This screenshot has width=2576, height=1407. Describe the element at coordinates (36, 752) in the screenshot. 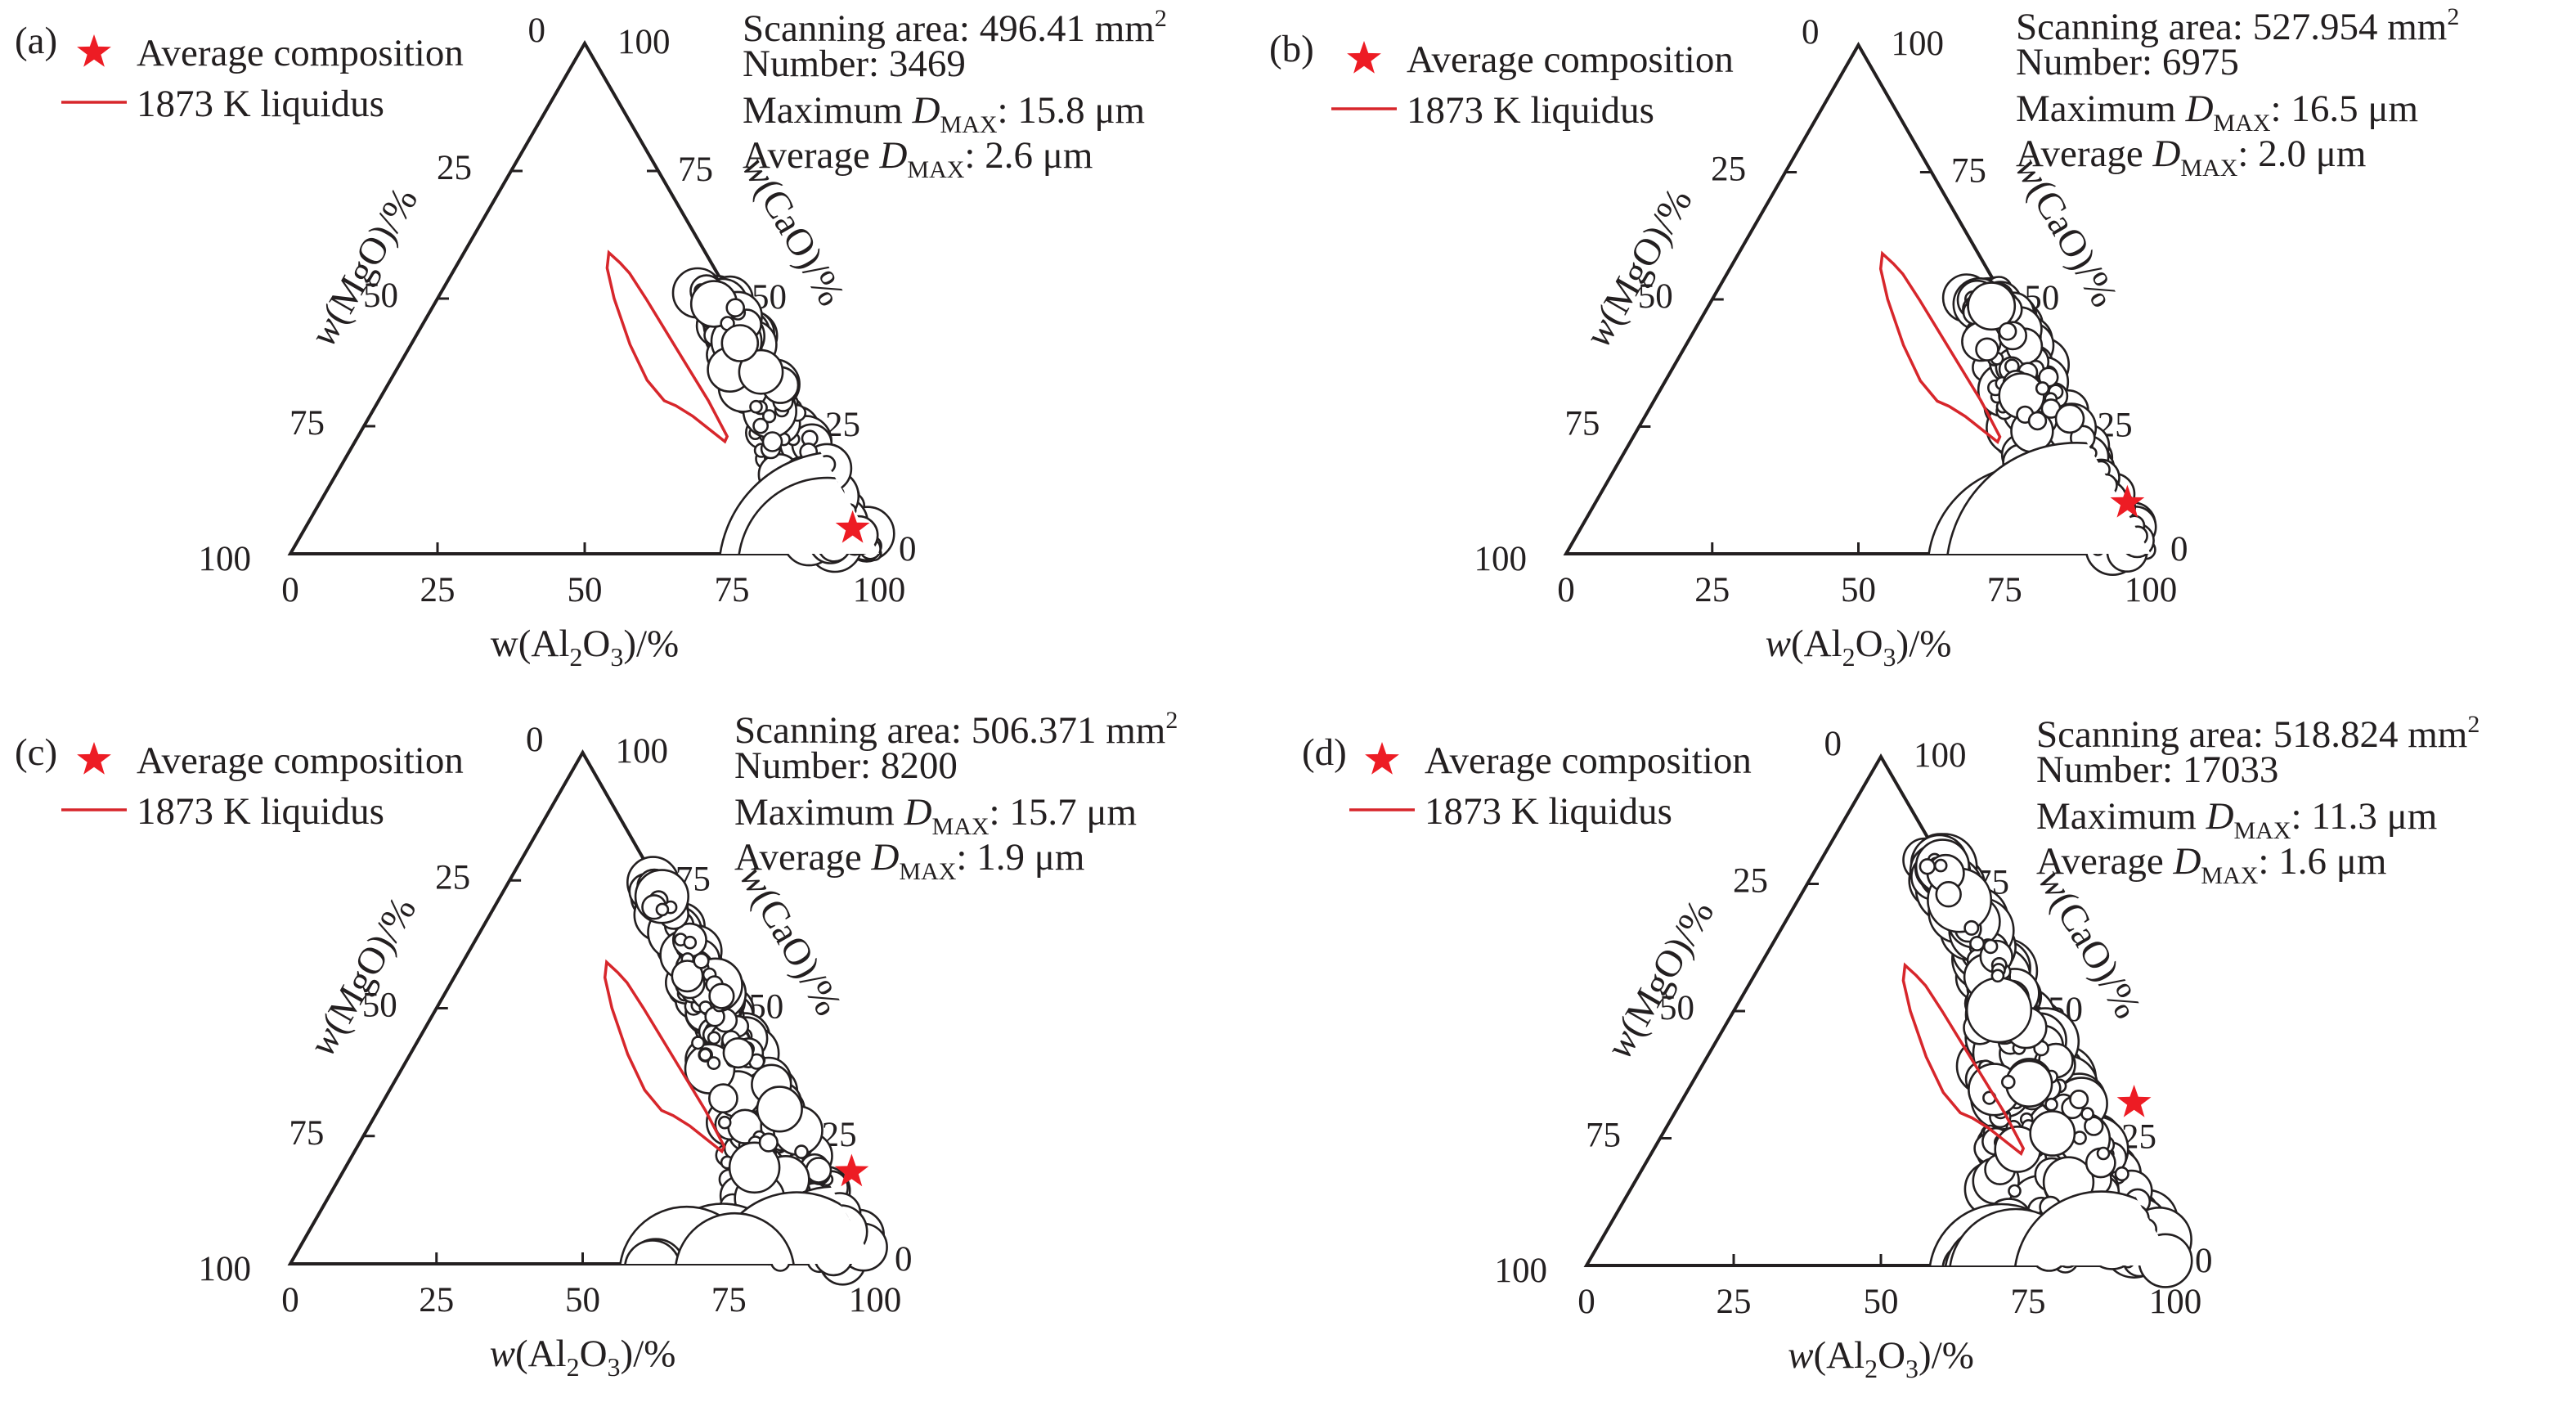

I see `panel-label: (c)` at that location.